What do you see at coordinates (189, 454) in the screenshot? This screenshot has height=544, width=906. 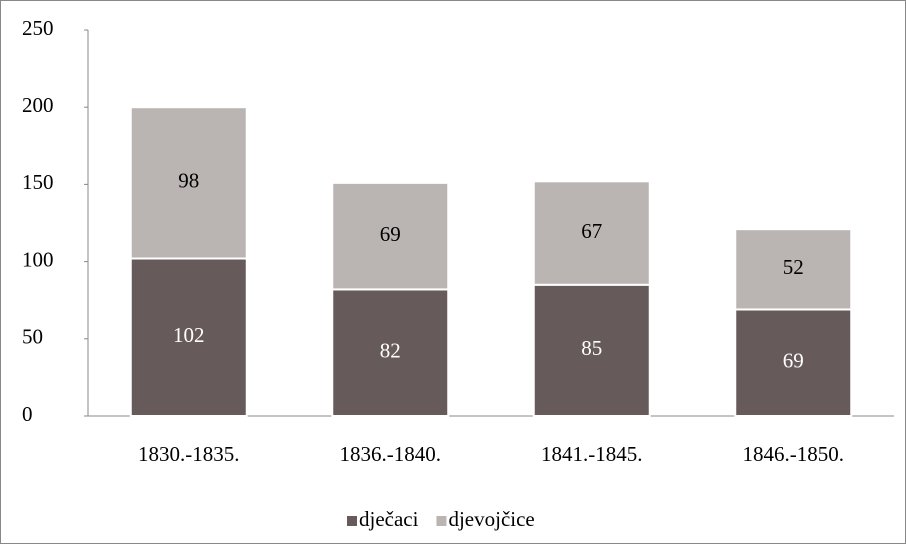 I see `x-tick-label: 1830.-1835.` at bounding box center [189, 454].